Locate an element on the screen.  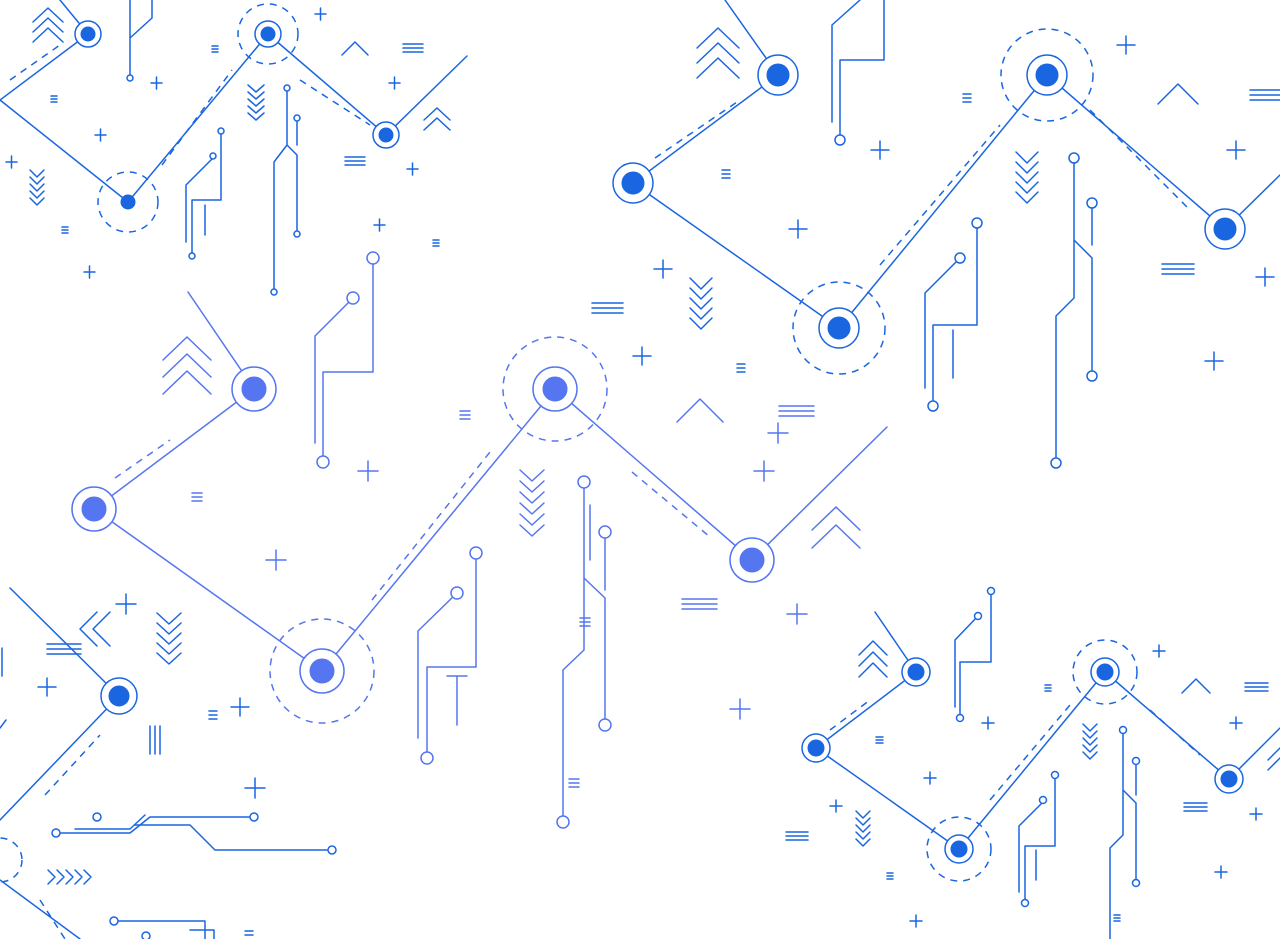
circuit-cluster-bottom-right is located at coordinates (1032, 762).